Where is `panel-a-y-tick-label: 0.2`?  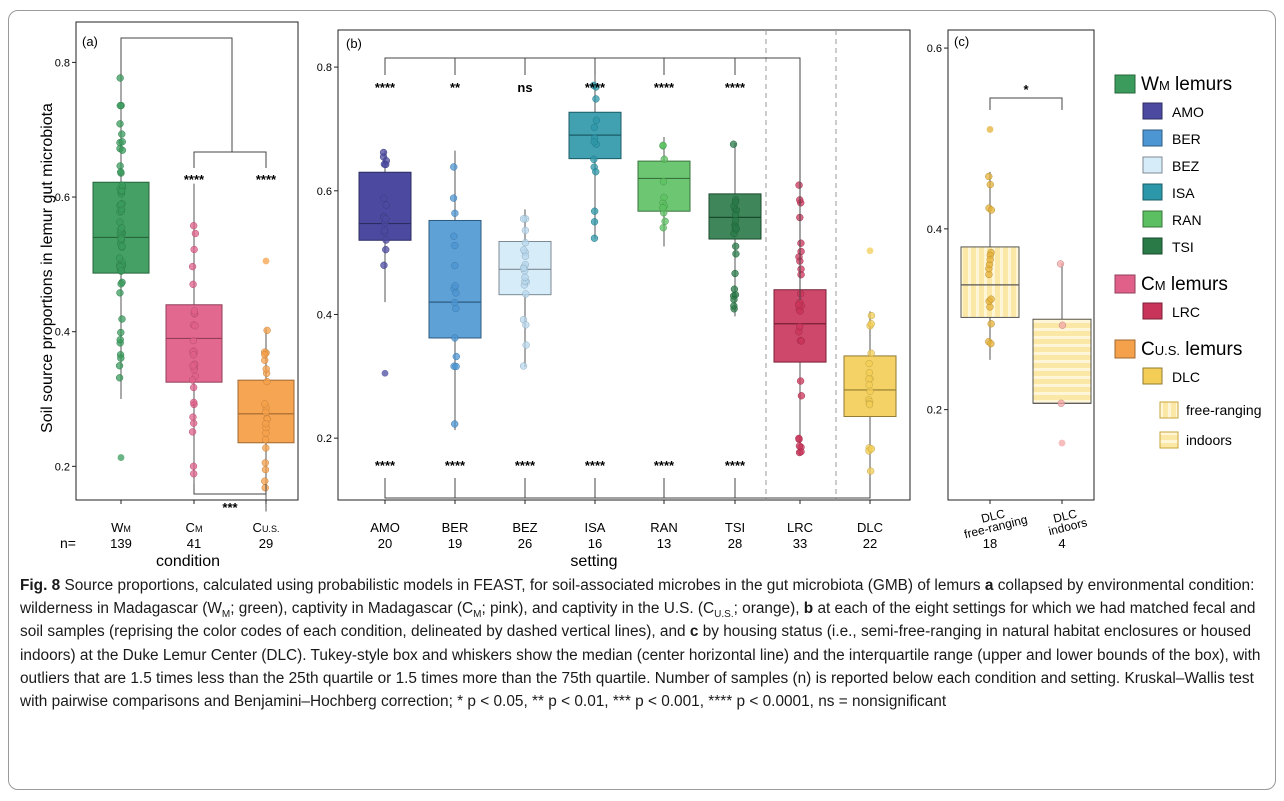 panel-a-y-tick-label: 0.2 is located at coordinates (62, 467).